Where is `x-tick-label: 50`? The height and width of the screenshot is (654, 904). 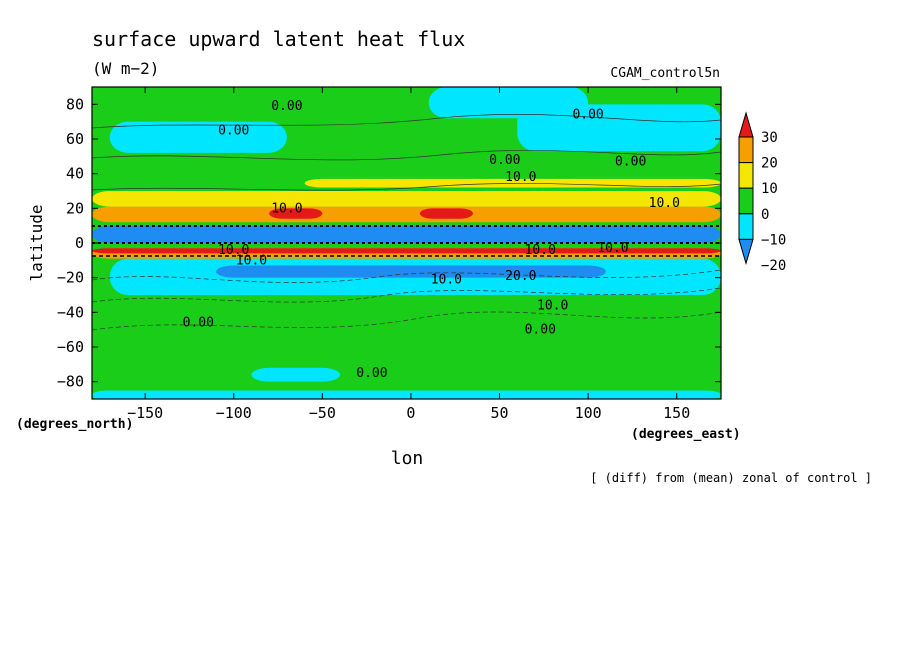
x-tick-label: 50 is located at coordinates (499, 413).